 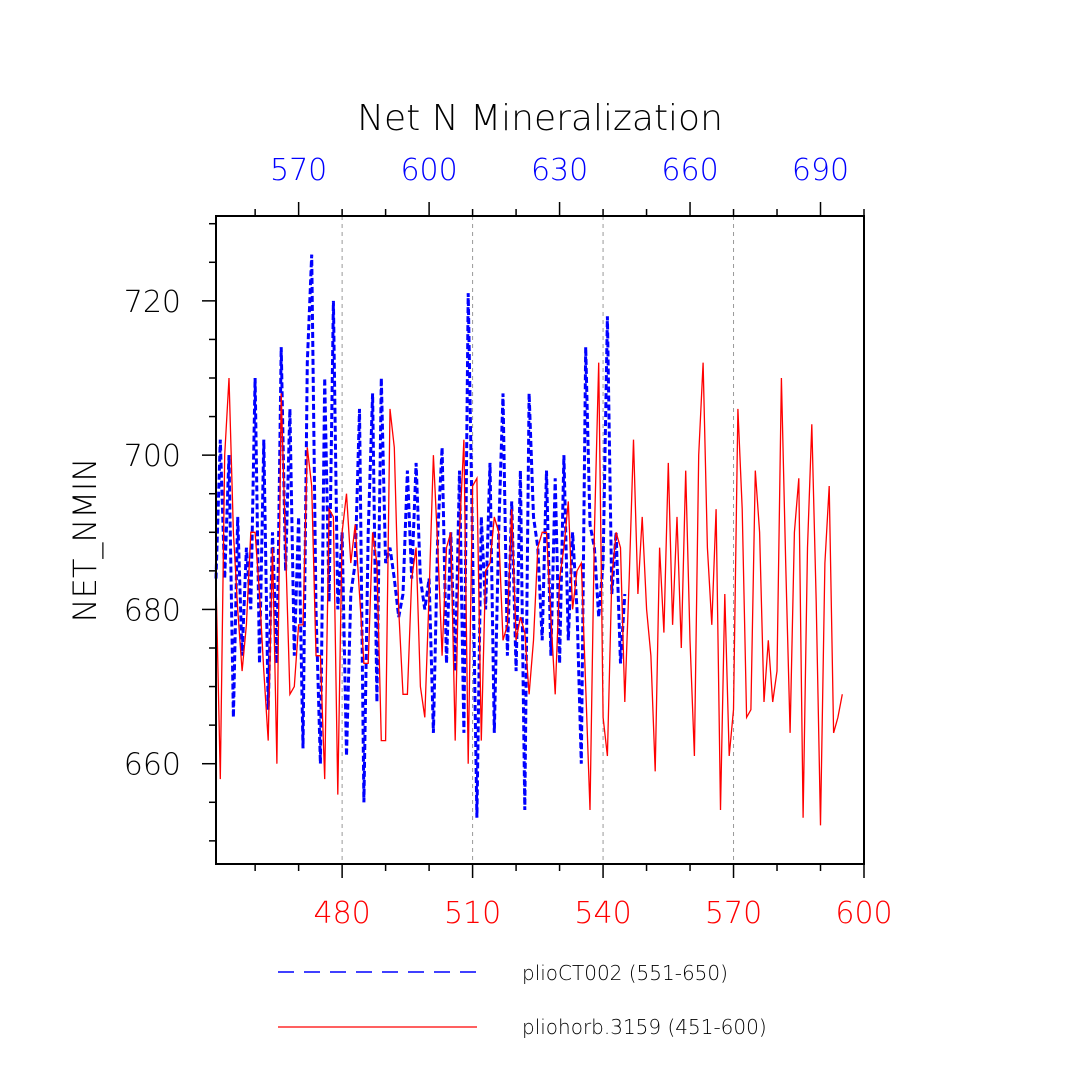 What do you see at coordinates (644, 1027) in the screenshot?
I see `legend-label-pliohorb: pliohorb.3159 (451-600)` at bounding box center [644, 1027].